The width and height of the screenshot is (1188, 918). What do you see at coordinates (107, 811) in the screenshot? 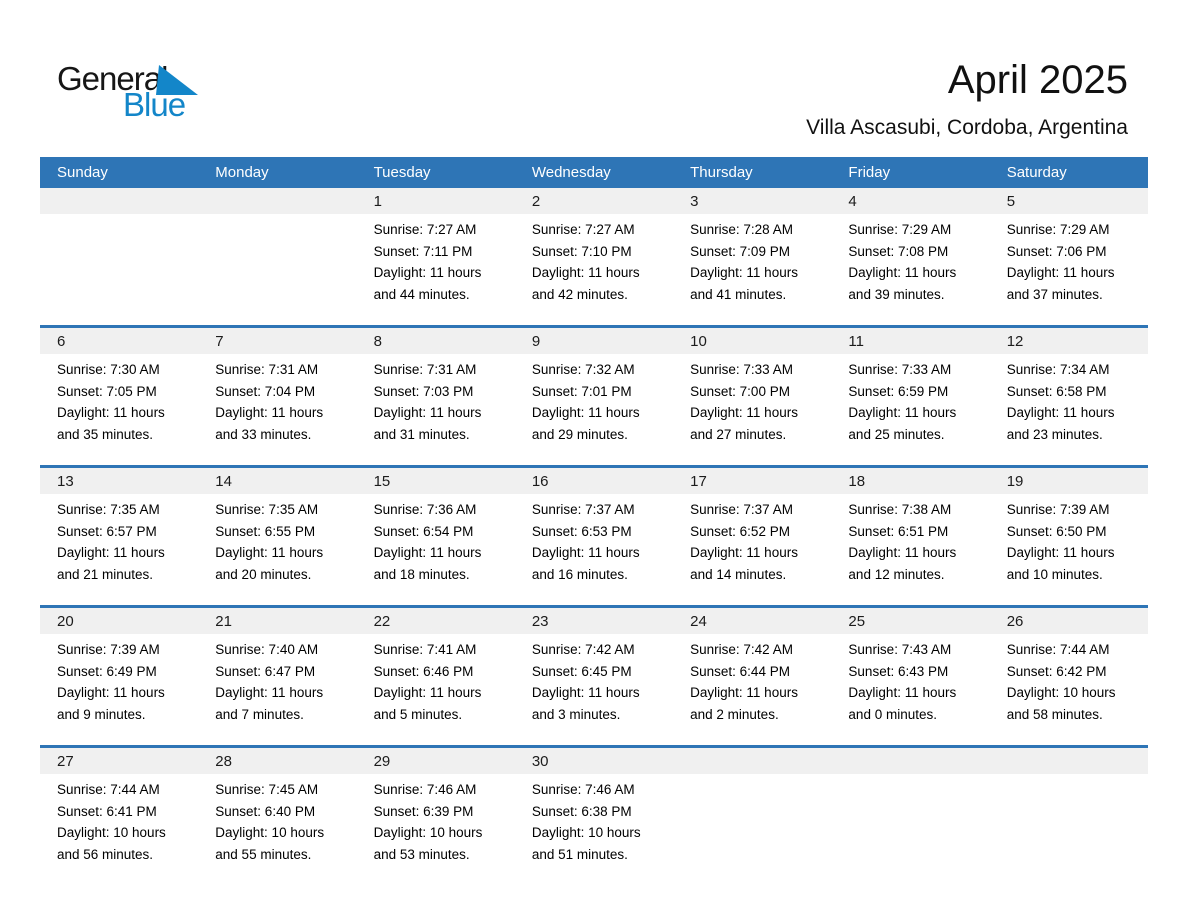
I see `sunset-line: Sunset: 6:41 PM` at bounding box center [107, 811].